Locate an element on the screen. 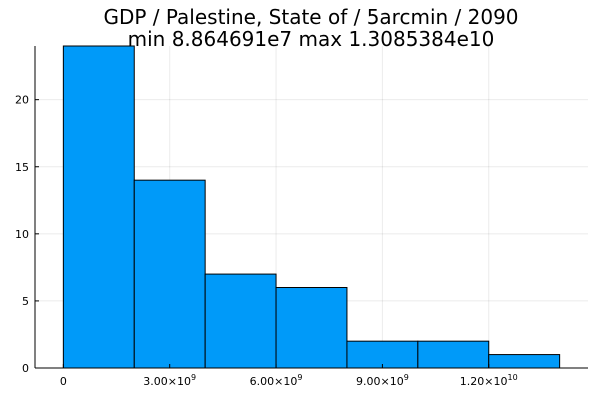 This screenshot has width=600, height=400. x-tick-label: 1.20×10¹⁰ is located at coordinates (489, 380).